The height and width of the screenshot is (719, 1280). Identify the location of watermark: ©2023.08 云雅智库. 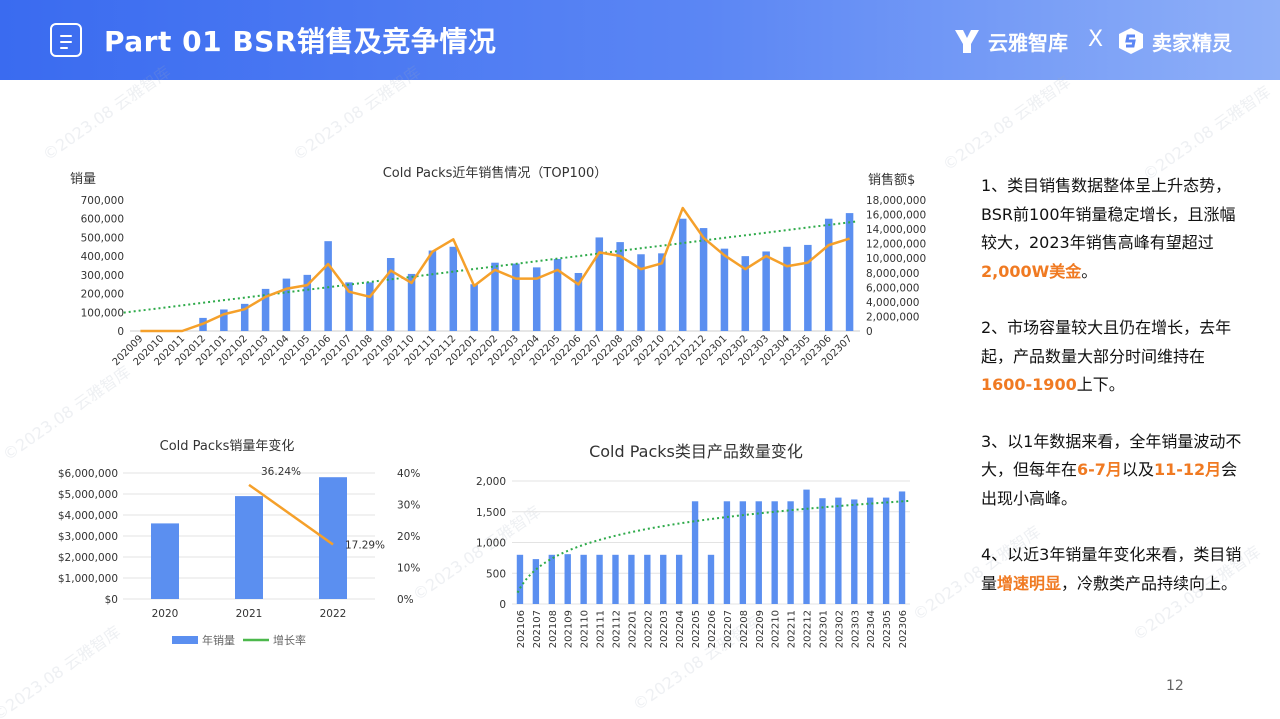
(1206, 133).